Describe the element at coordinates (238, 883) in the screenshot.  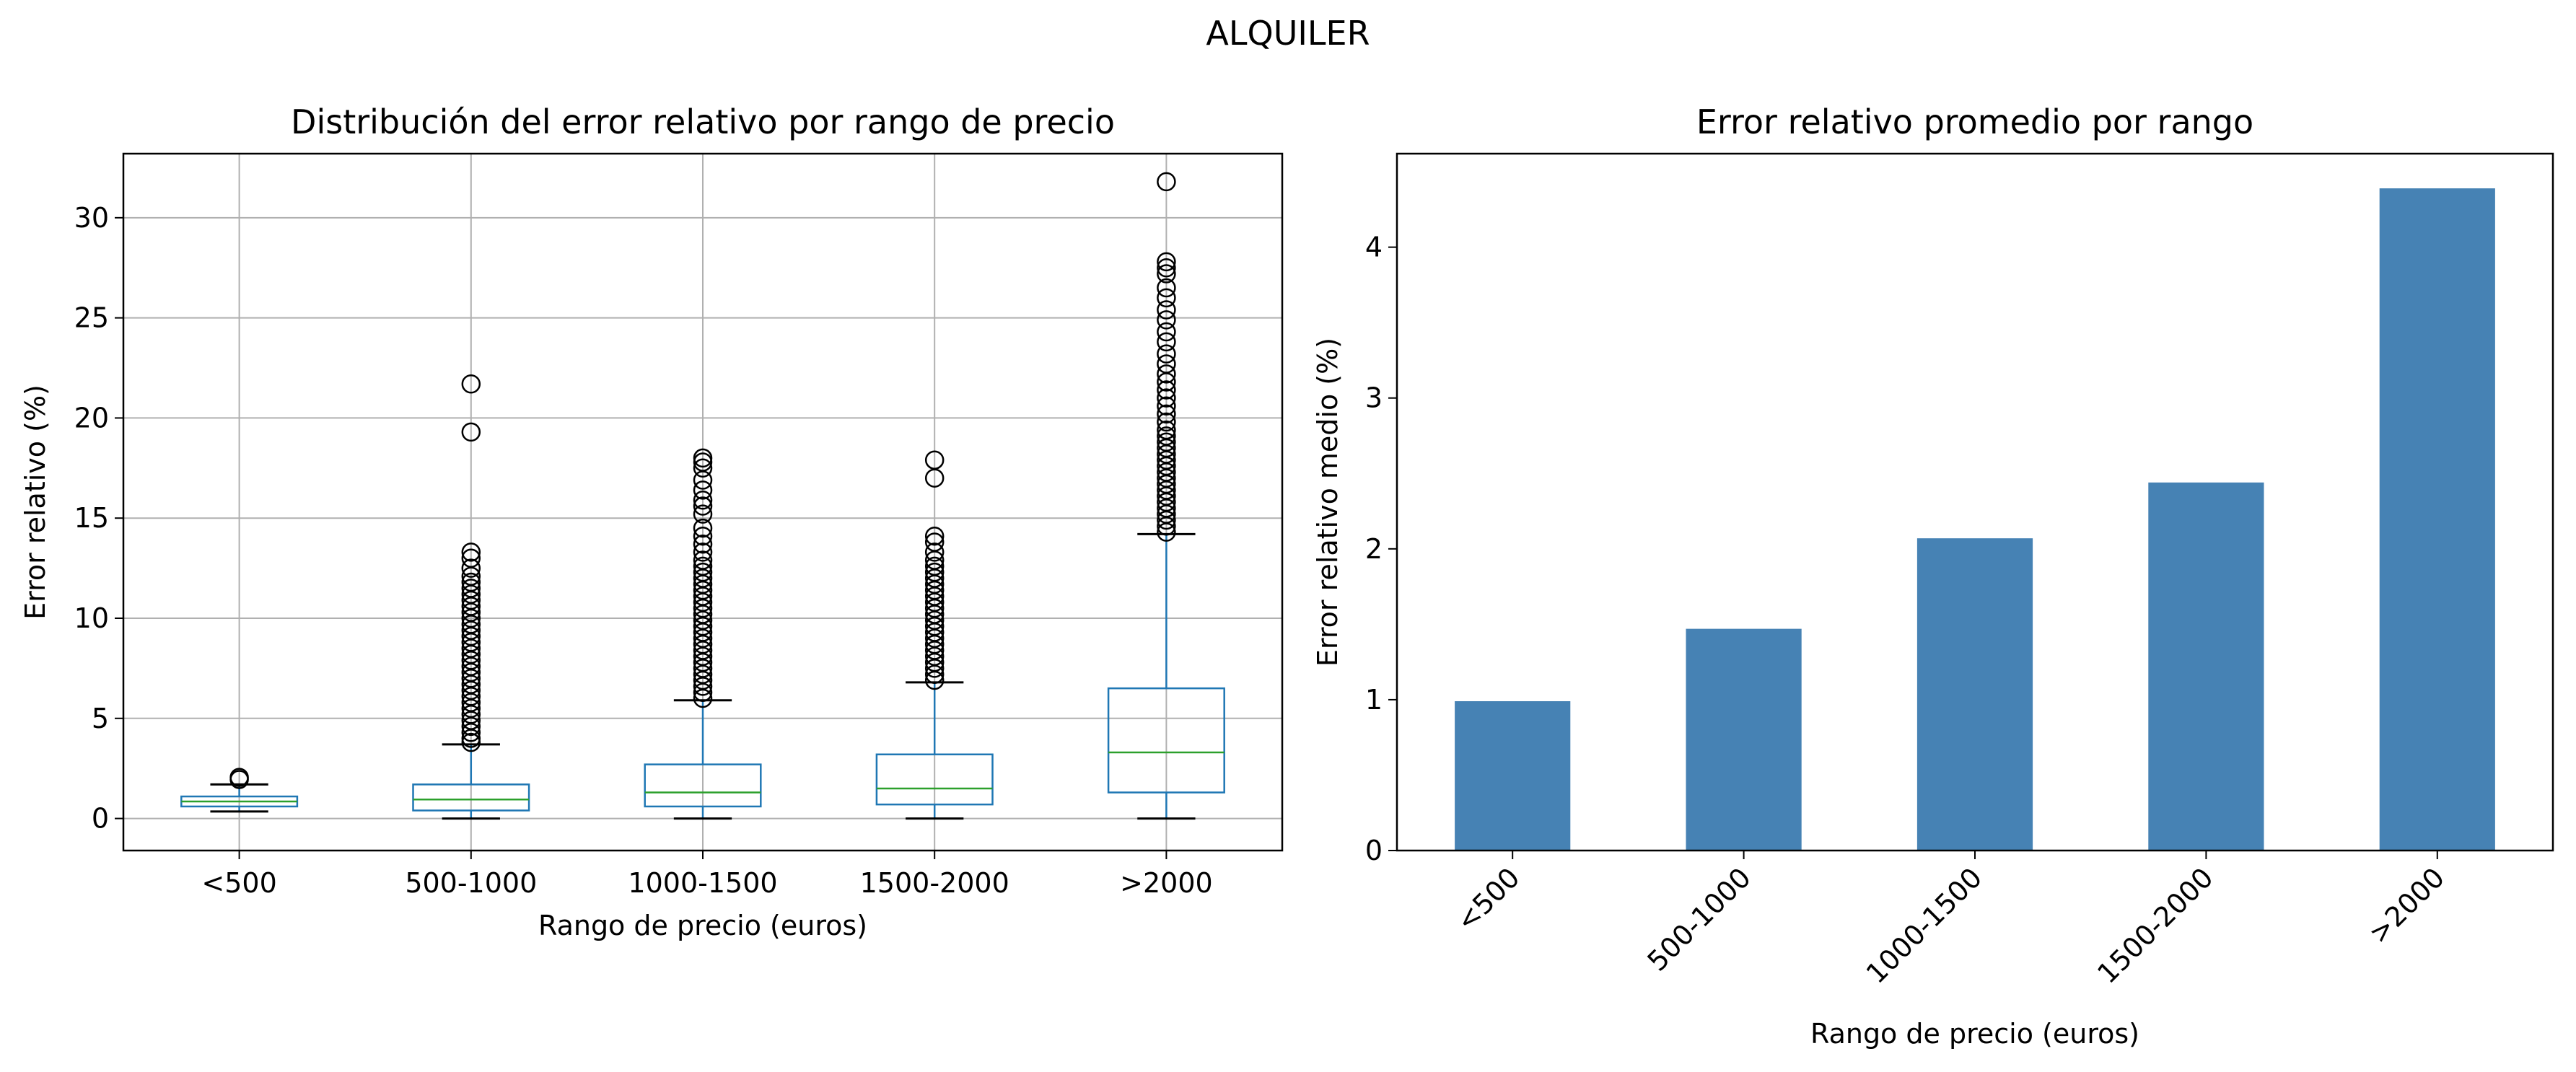
I see `x-tick-label: <500` at that location.